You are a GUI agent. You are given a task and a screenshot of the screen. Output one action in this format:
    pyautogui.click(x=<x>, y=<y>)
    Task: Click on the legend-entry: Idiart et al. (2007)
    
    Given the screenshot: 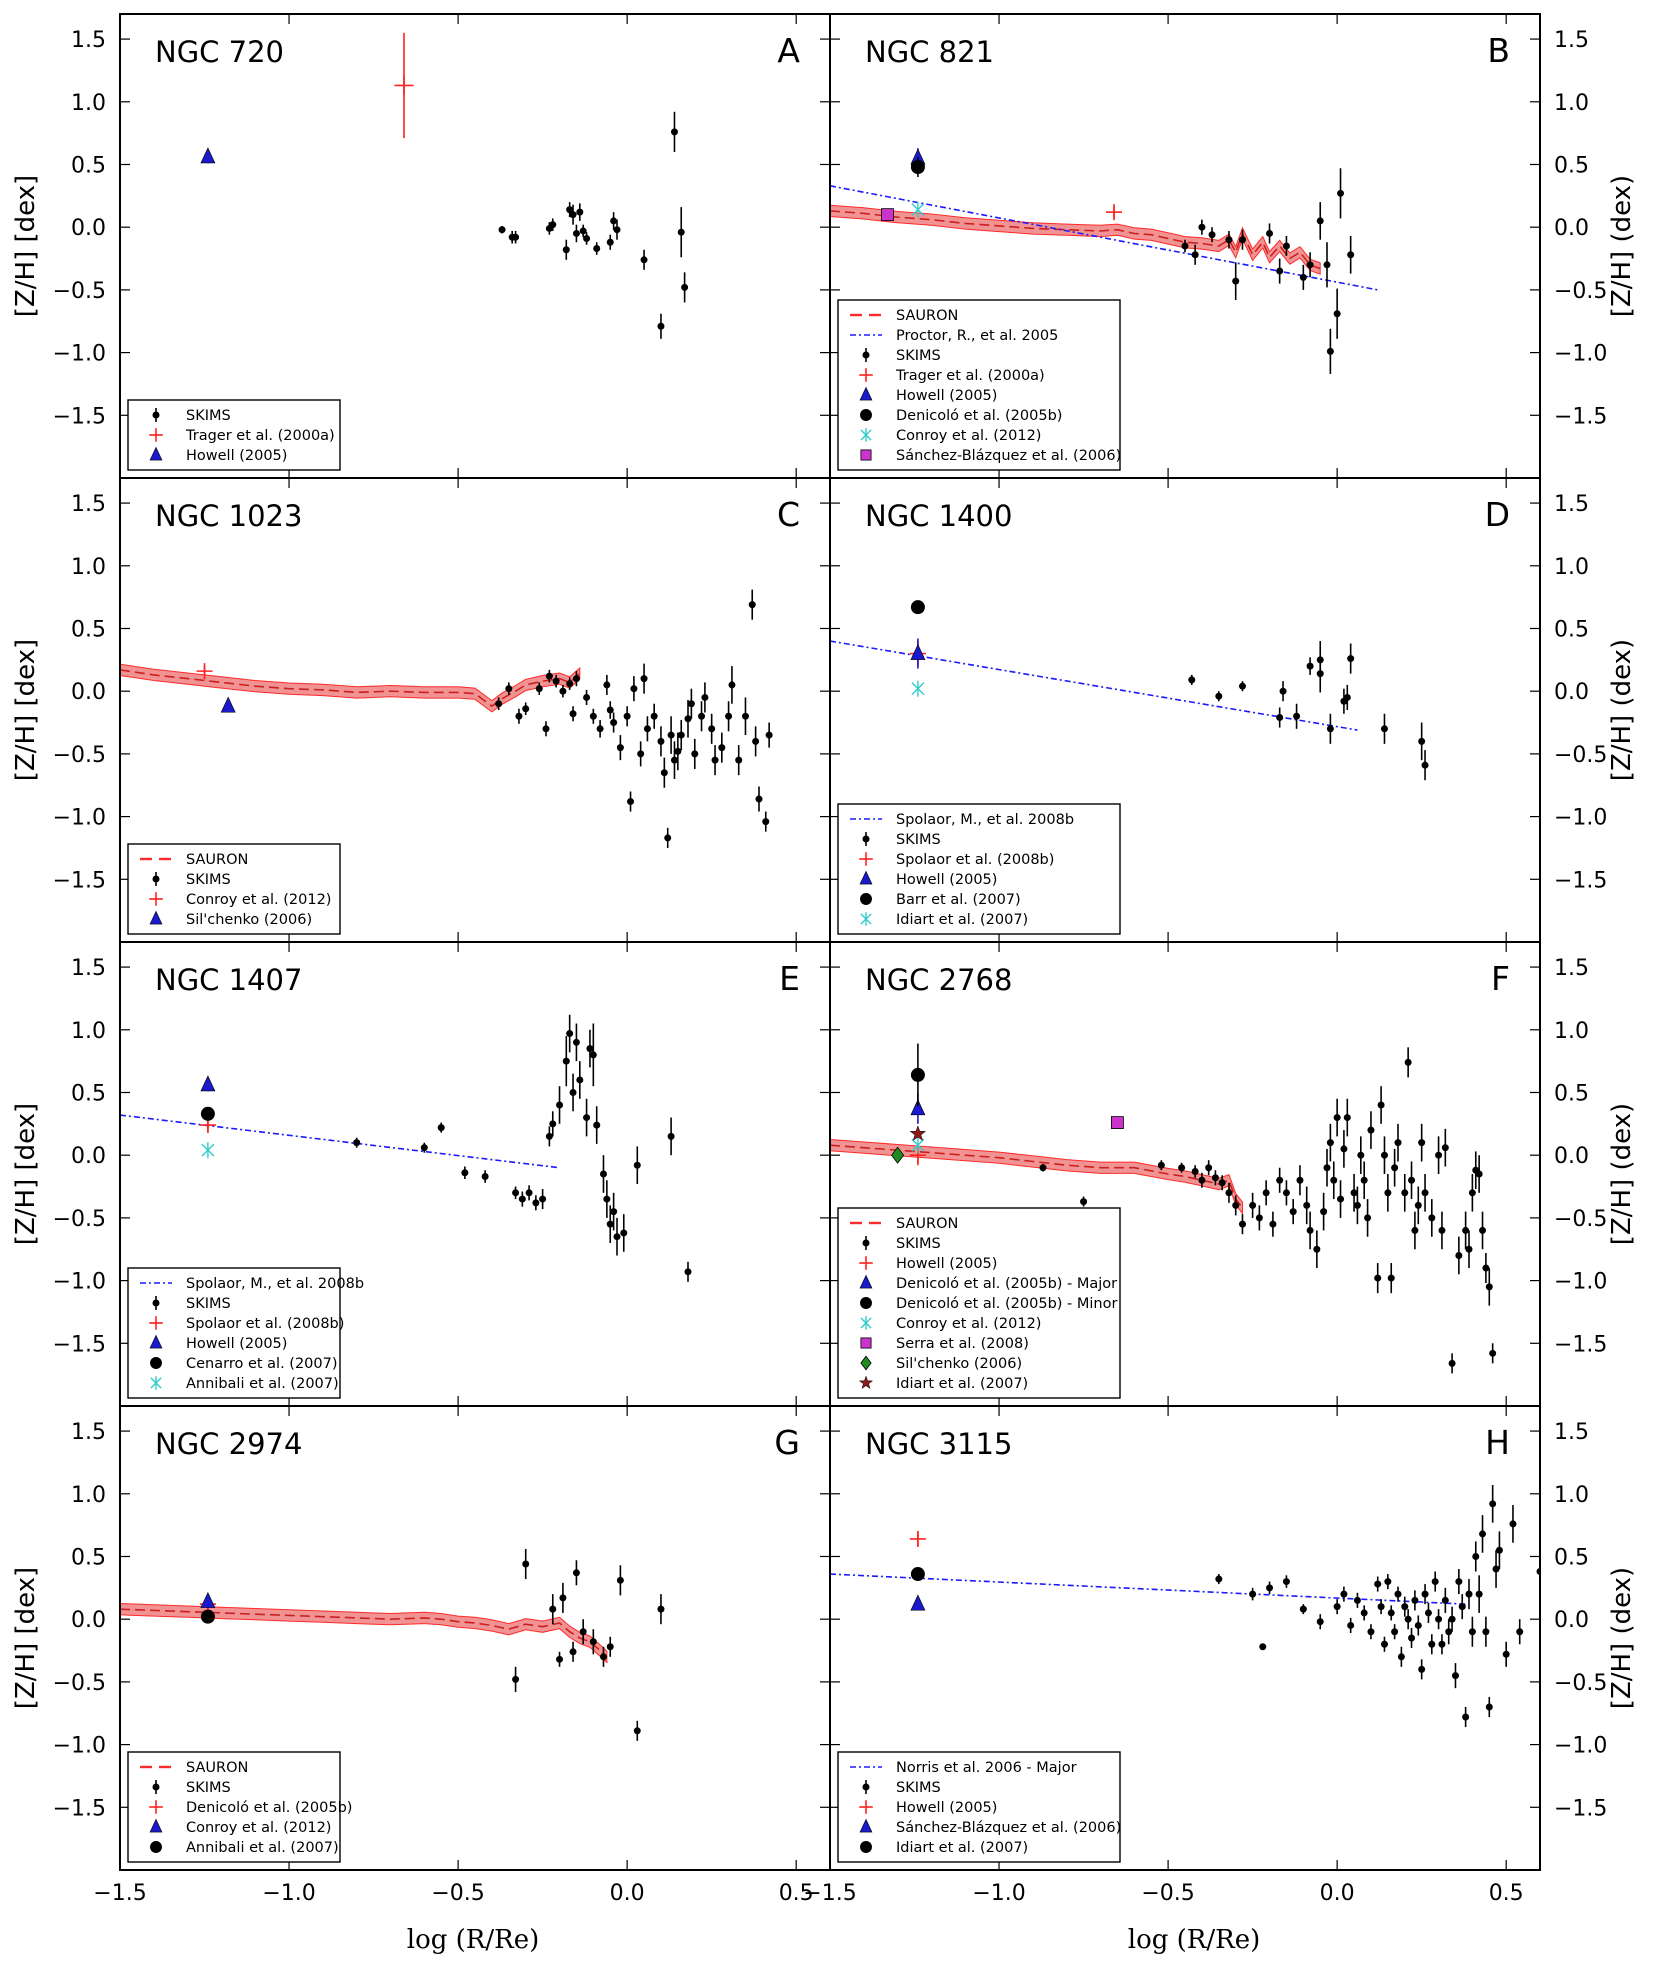 What is the action you would take?
    pyautogui.click(x=944, y=1848)
    